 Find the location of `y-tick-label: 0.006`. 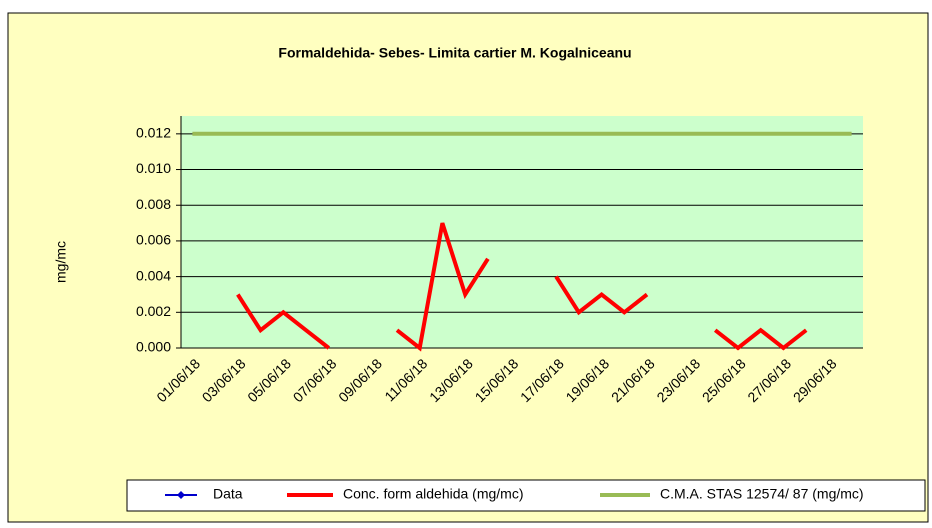

y-tick-label: 0.006 is located at coordinates (153, 240).